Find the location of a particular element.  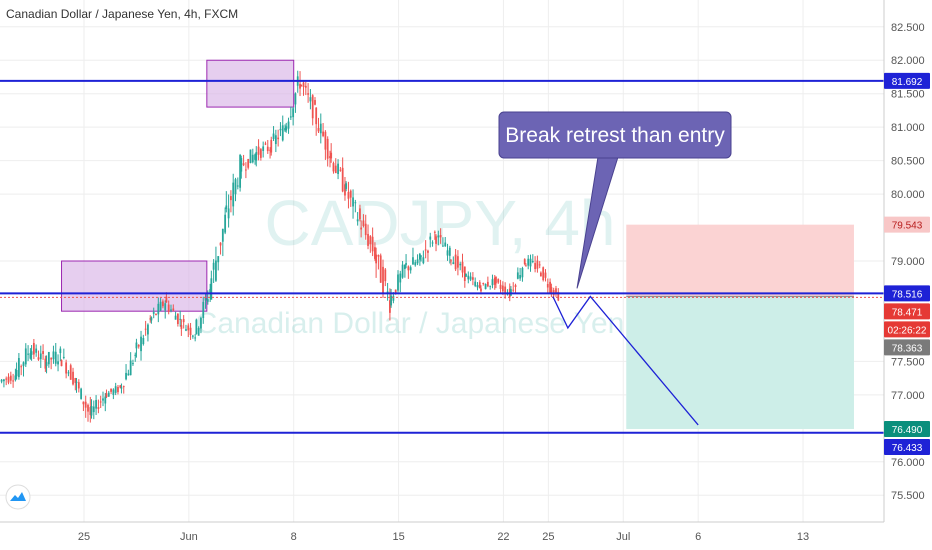

price-badge-text-1: 79.543 is located at coordinates (907, 226).